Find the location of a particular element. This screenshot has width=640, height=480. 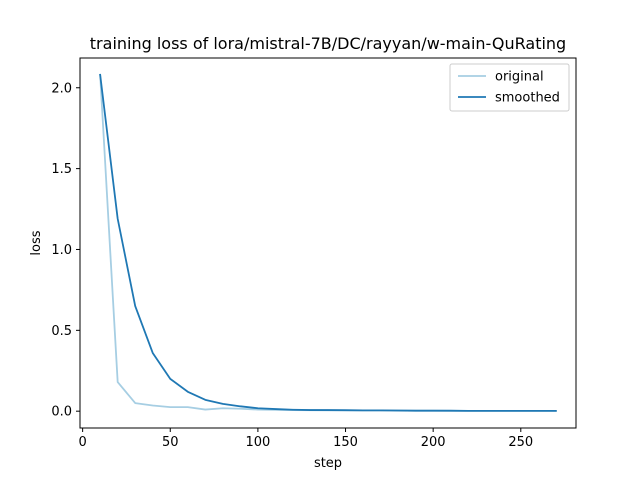

y-axis: 0.0 0.5 1.0 1.5 2.0 is located at coordinates (65, 250).